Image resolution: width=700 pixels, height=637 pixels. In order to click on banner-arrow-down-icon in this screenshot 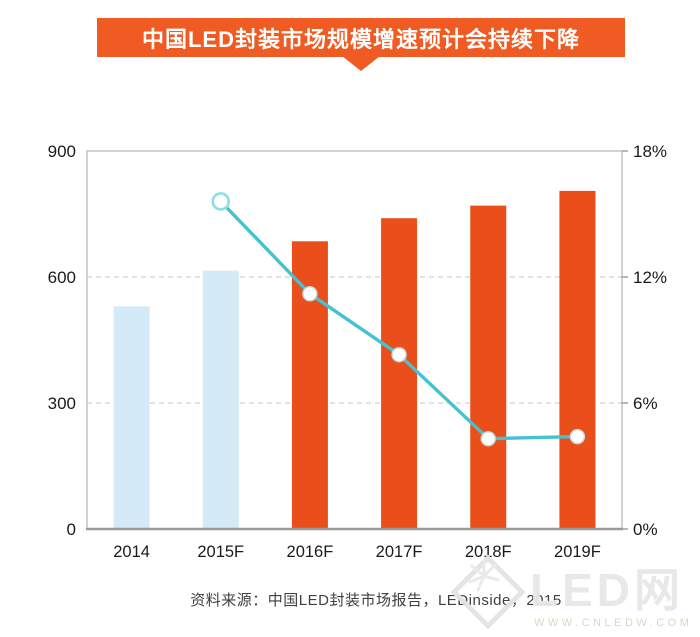, I will do `click(361, 63)`.